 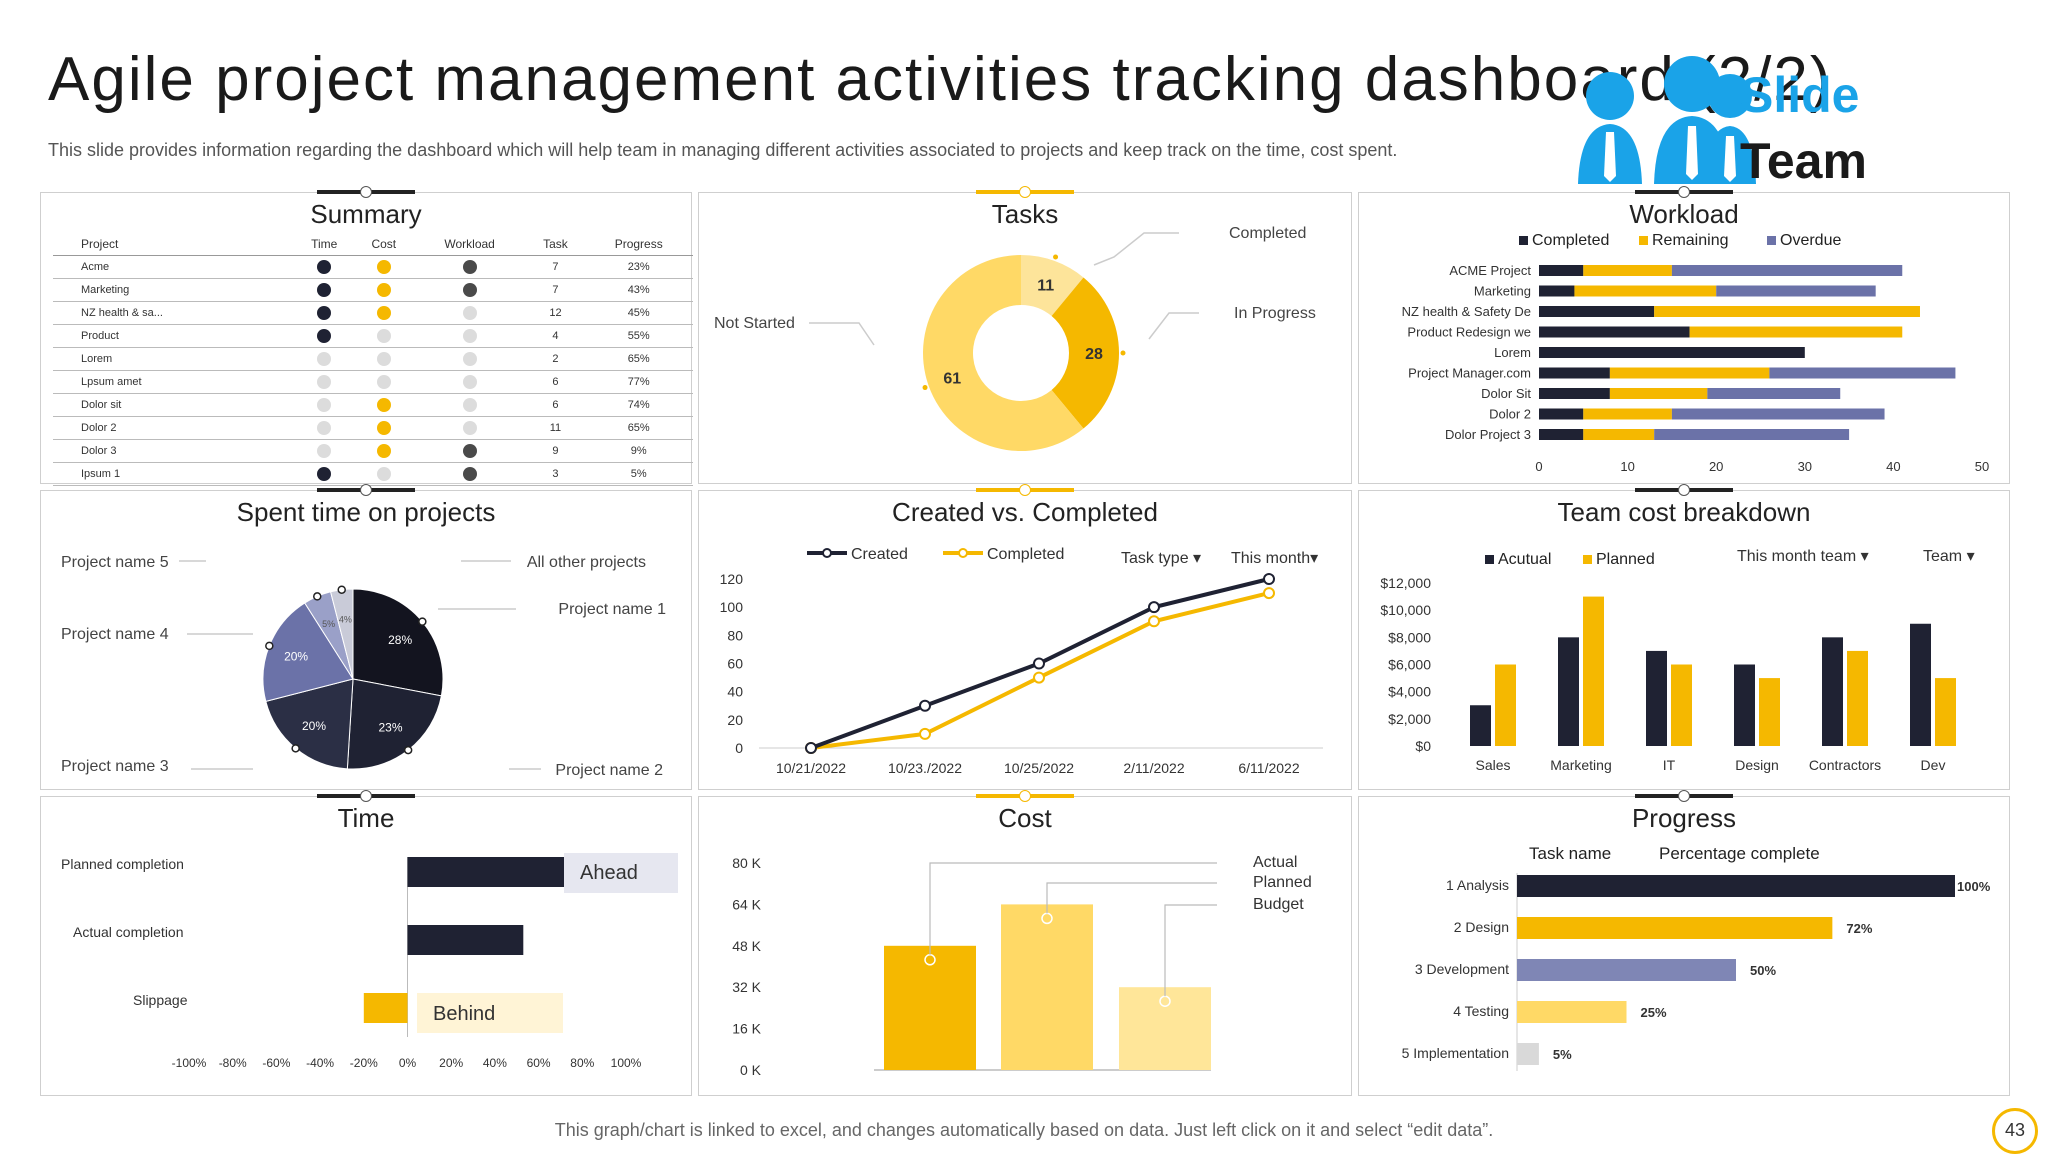 I want to click on progress-task-label: 4 Testing, so click(x=1481, y=1011).